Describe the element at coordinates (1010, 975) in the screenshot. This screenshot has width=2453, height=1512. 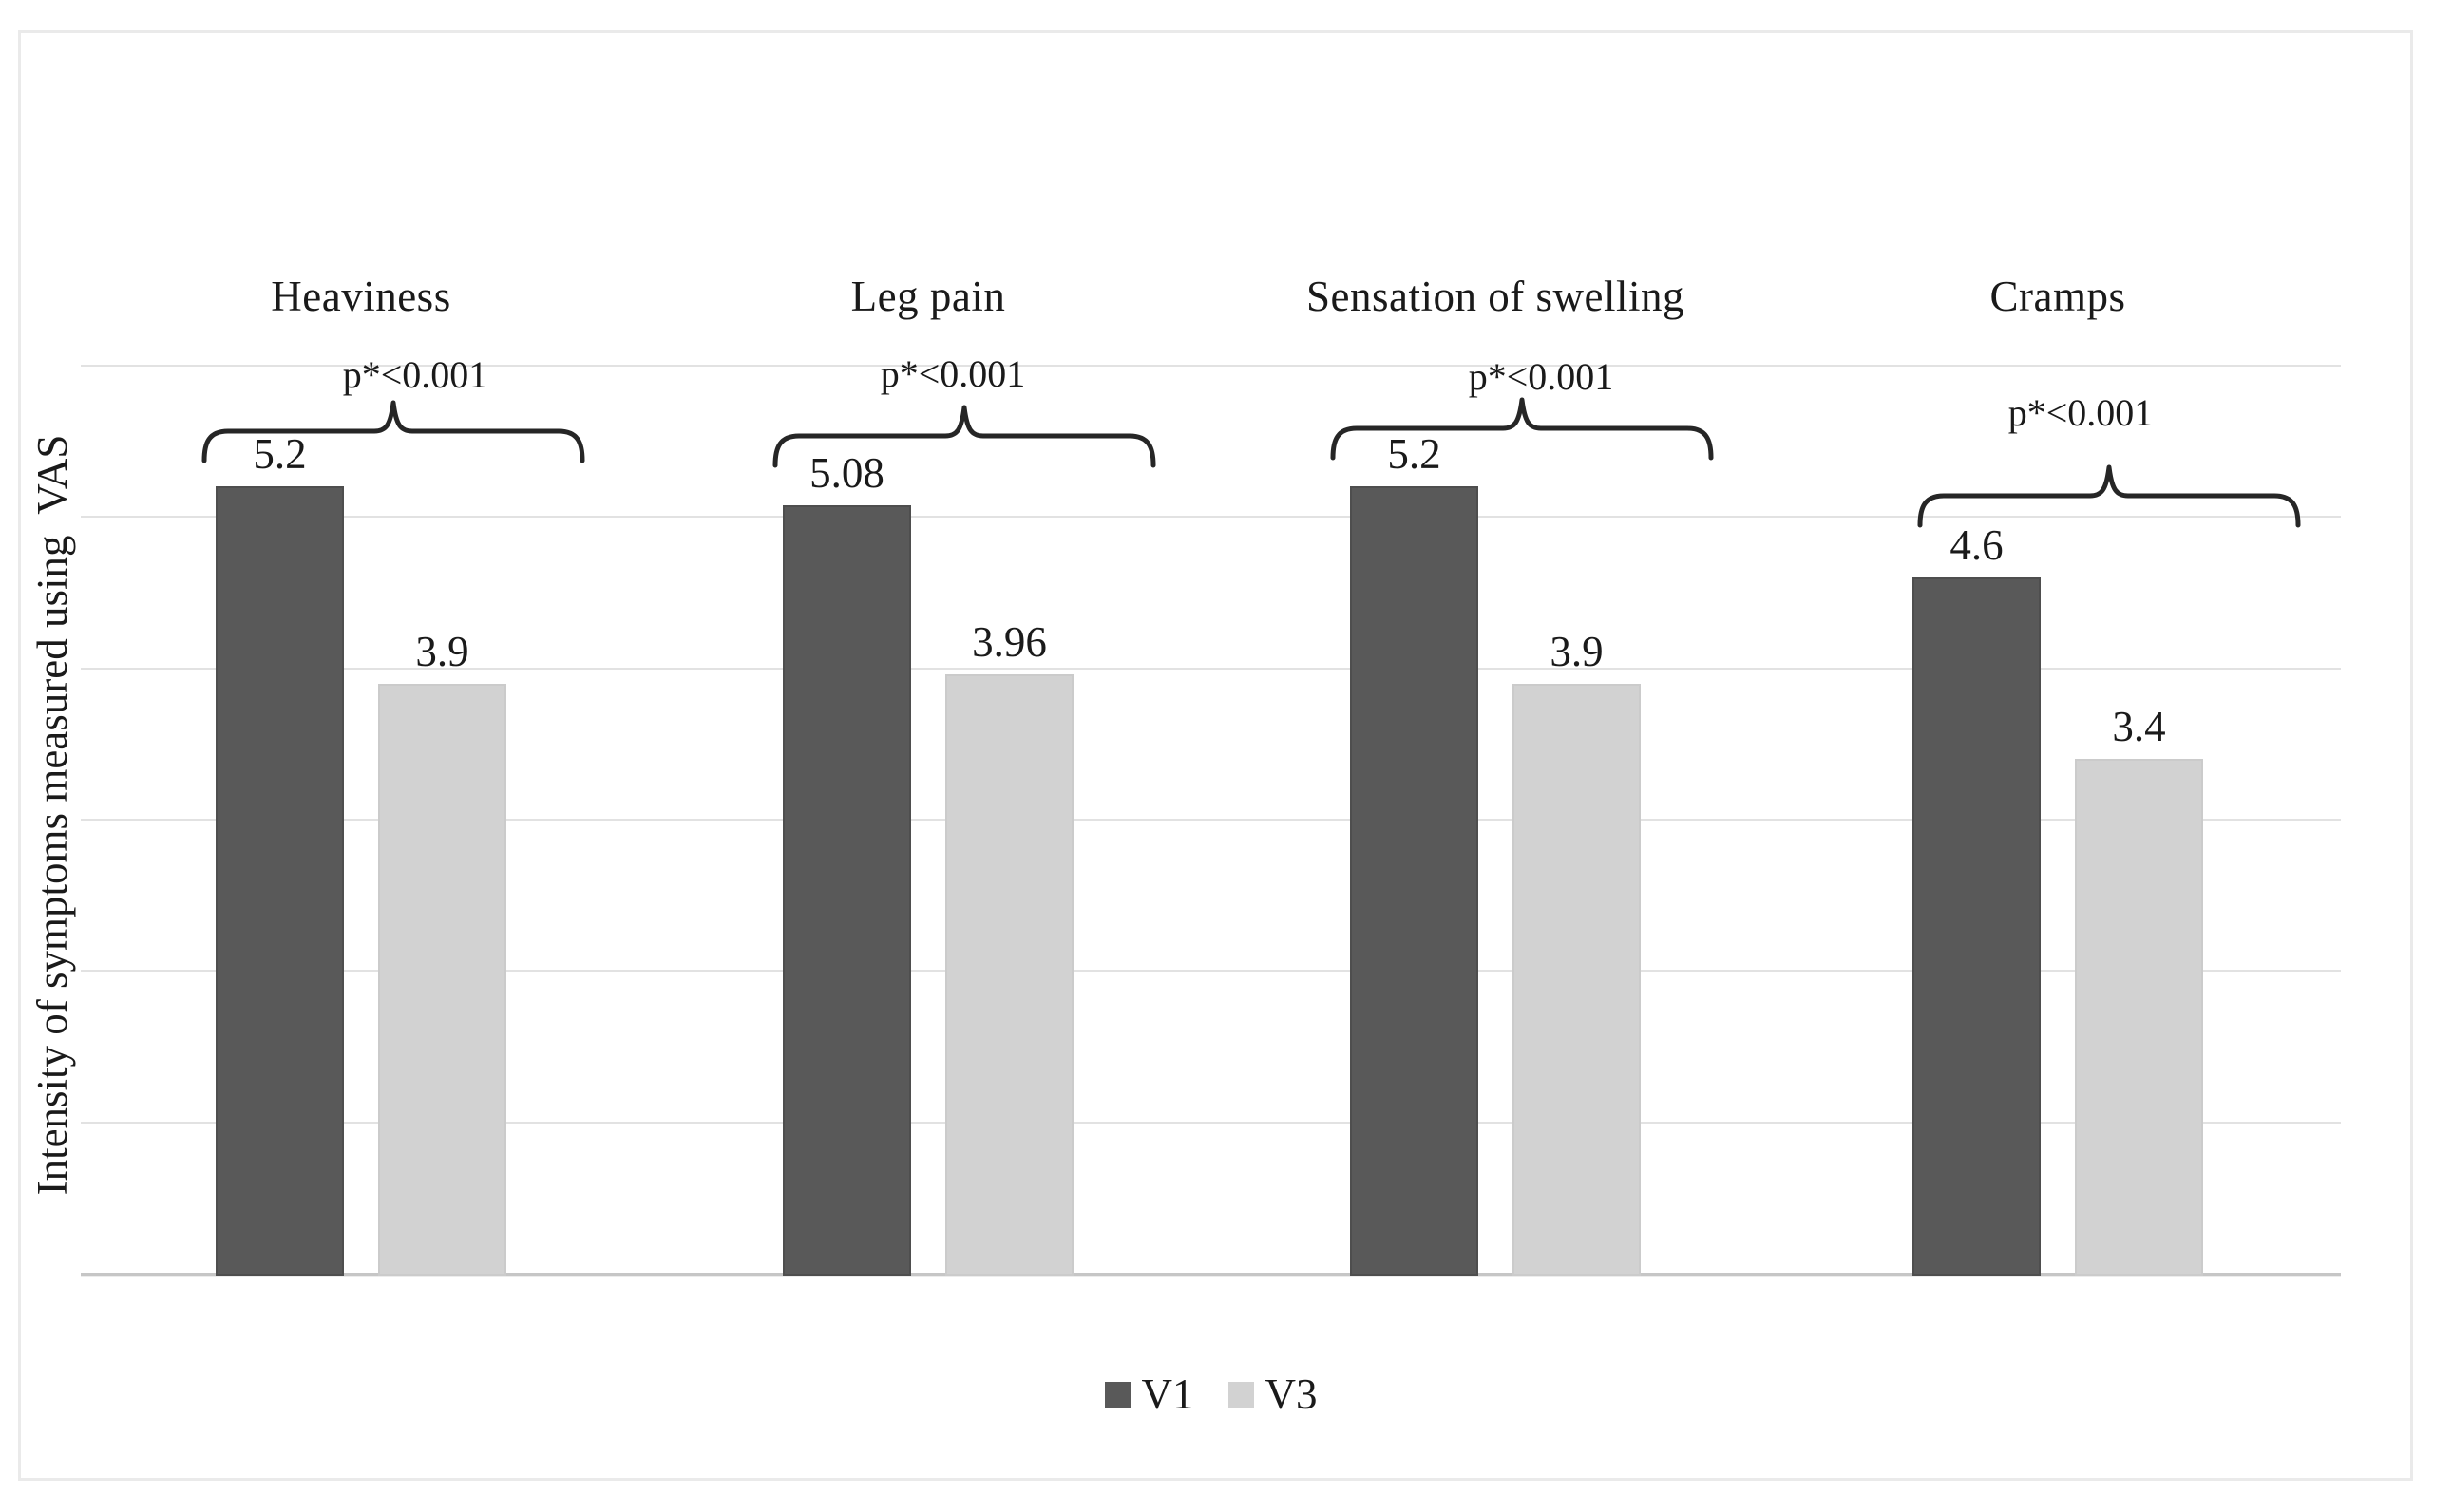
I see `bar-v3-leg-pain` at that location.